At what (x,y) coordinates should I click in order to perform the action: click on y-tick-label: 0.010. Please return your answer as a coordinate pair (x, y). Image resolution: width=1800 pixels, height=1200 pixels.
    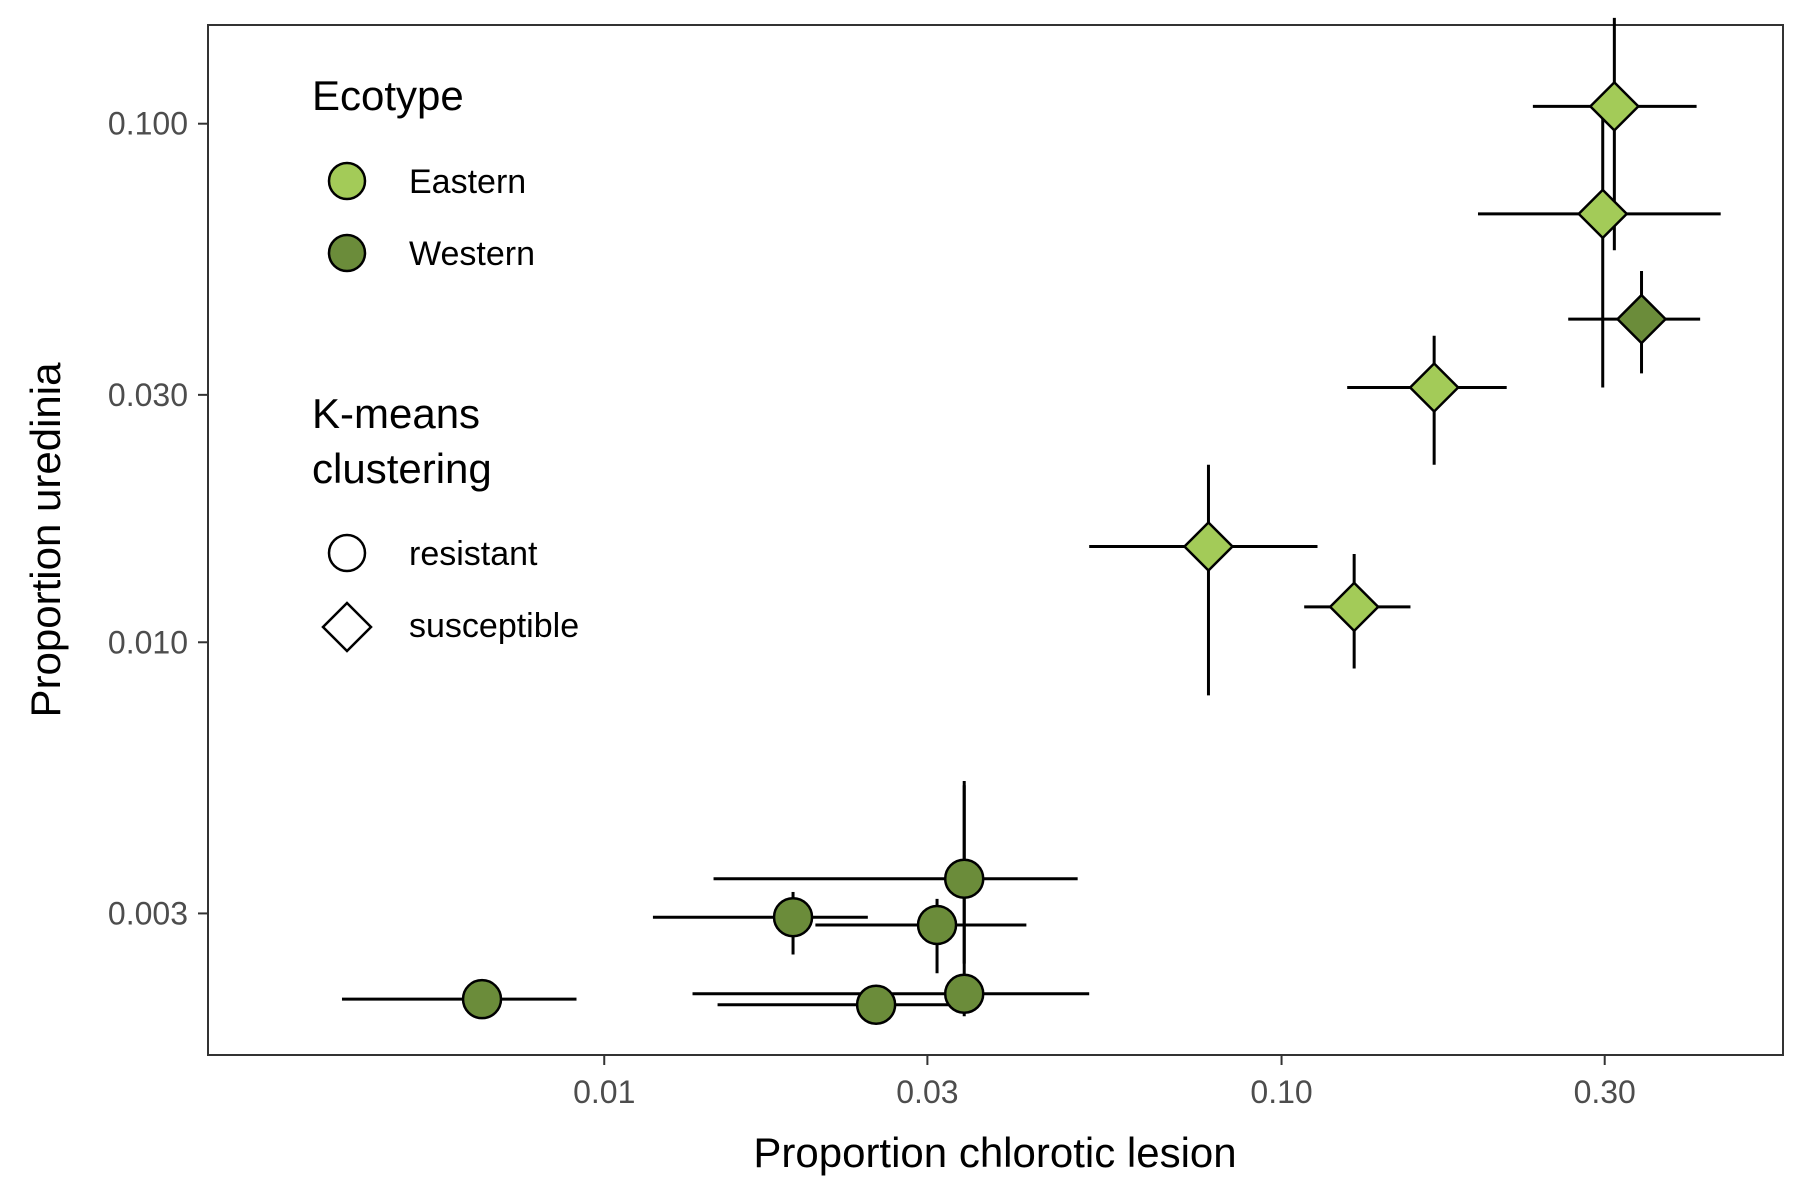
    Looking at the image, I should click on (148, 642).